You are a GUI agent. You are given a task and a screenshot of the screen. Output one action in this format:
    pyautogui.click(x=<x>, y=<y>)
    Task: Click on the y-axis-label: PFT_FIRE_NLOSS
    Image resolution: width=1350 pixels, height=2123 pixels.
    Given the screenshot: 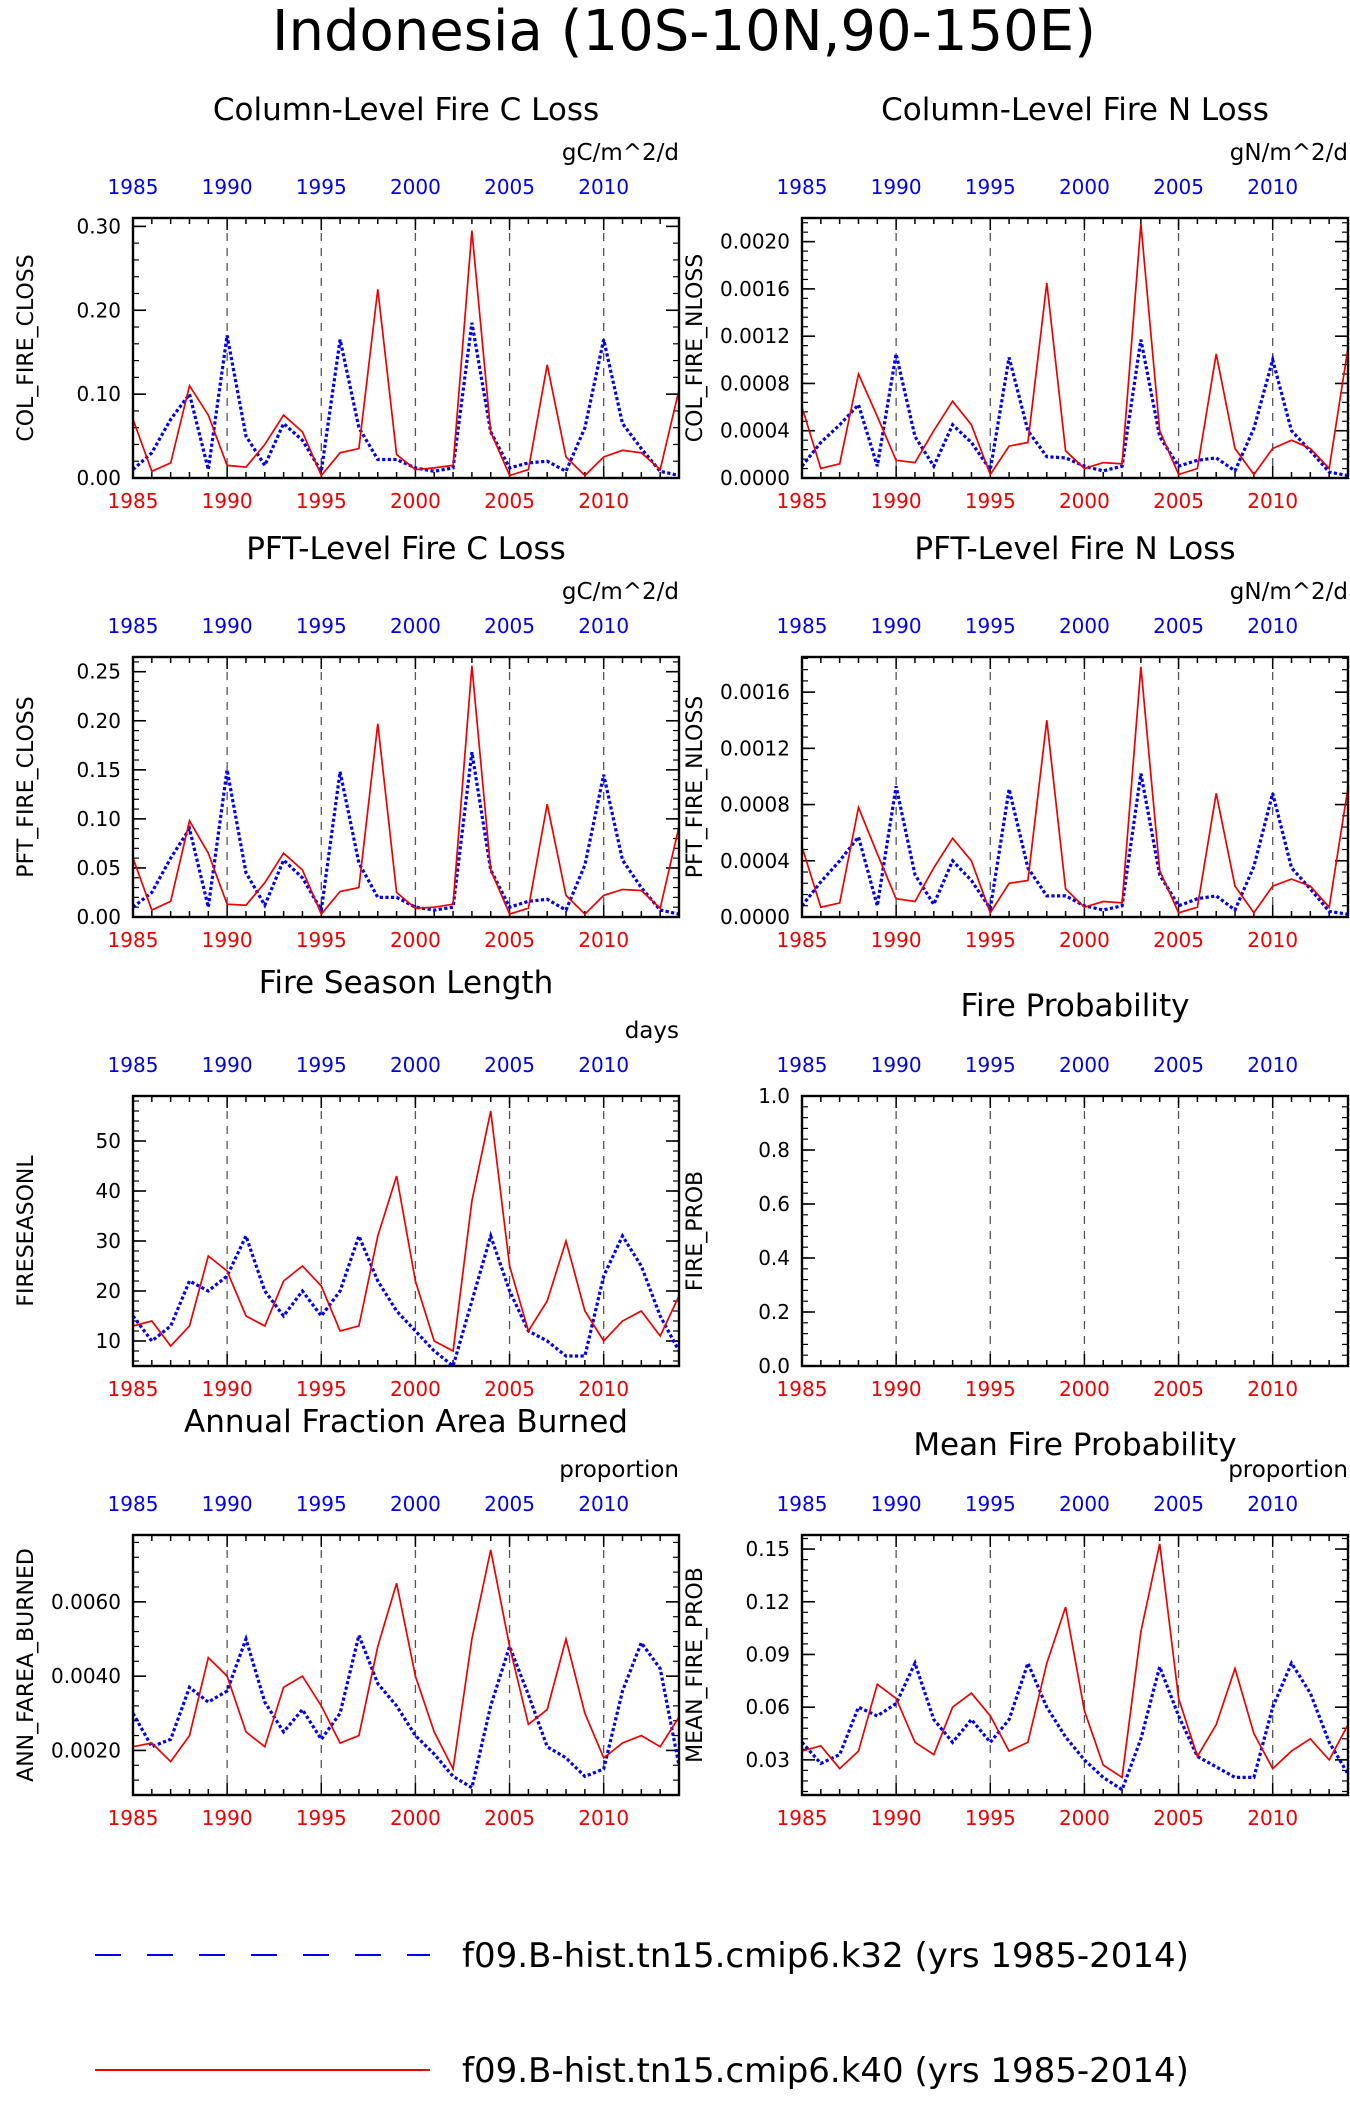 What is the action you would take?
    pyautogui.click(x=695, y=787)
    